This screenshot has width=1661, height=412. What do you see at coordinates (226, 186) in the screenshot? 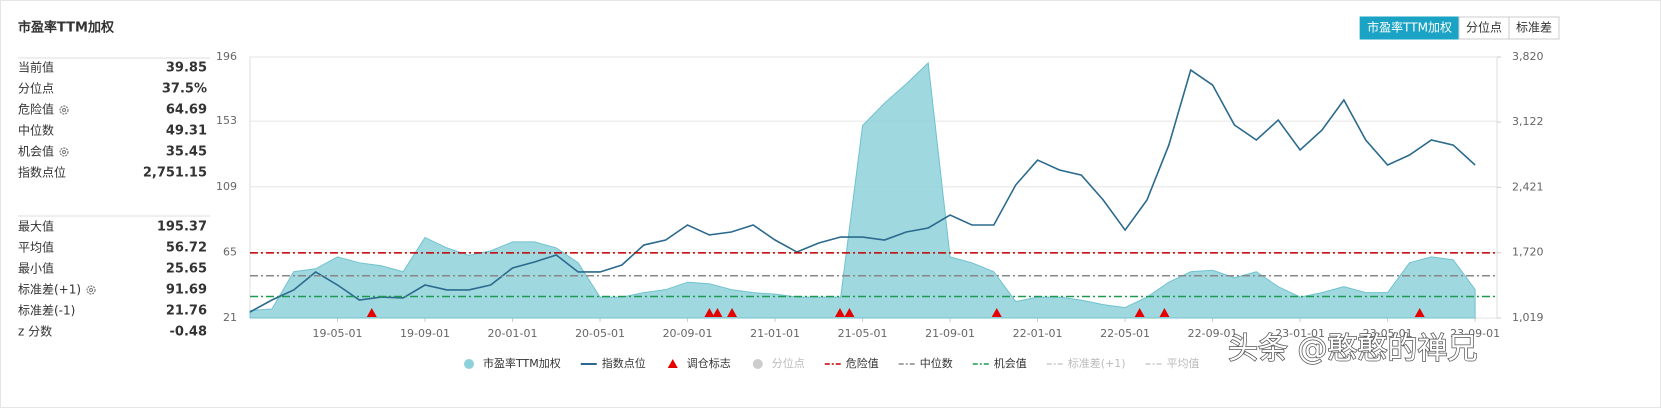
I see `y-tick-label: 109` at bounding box center [226, 186].